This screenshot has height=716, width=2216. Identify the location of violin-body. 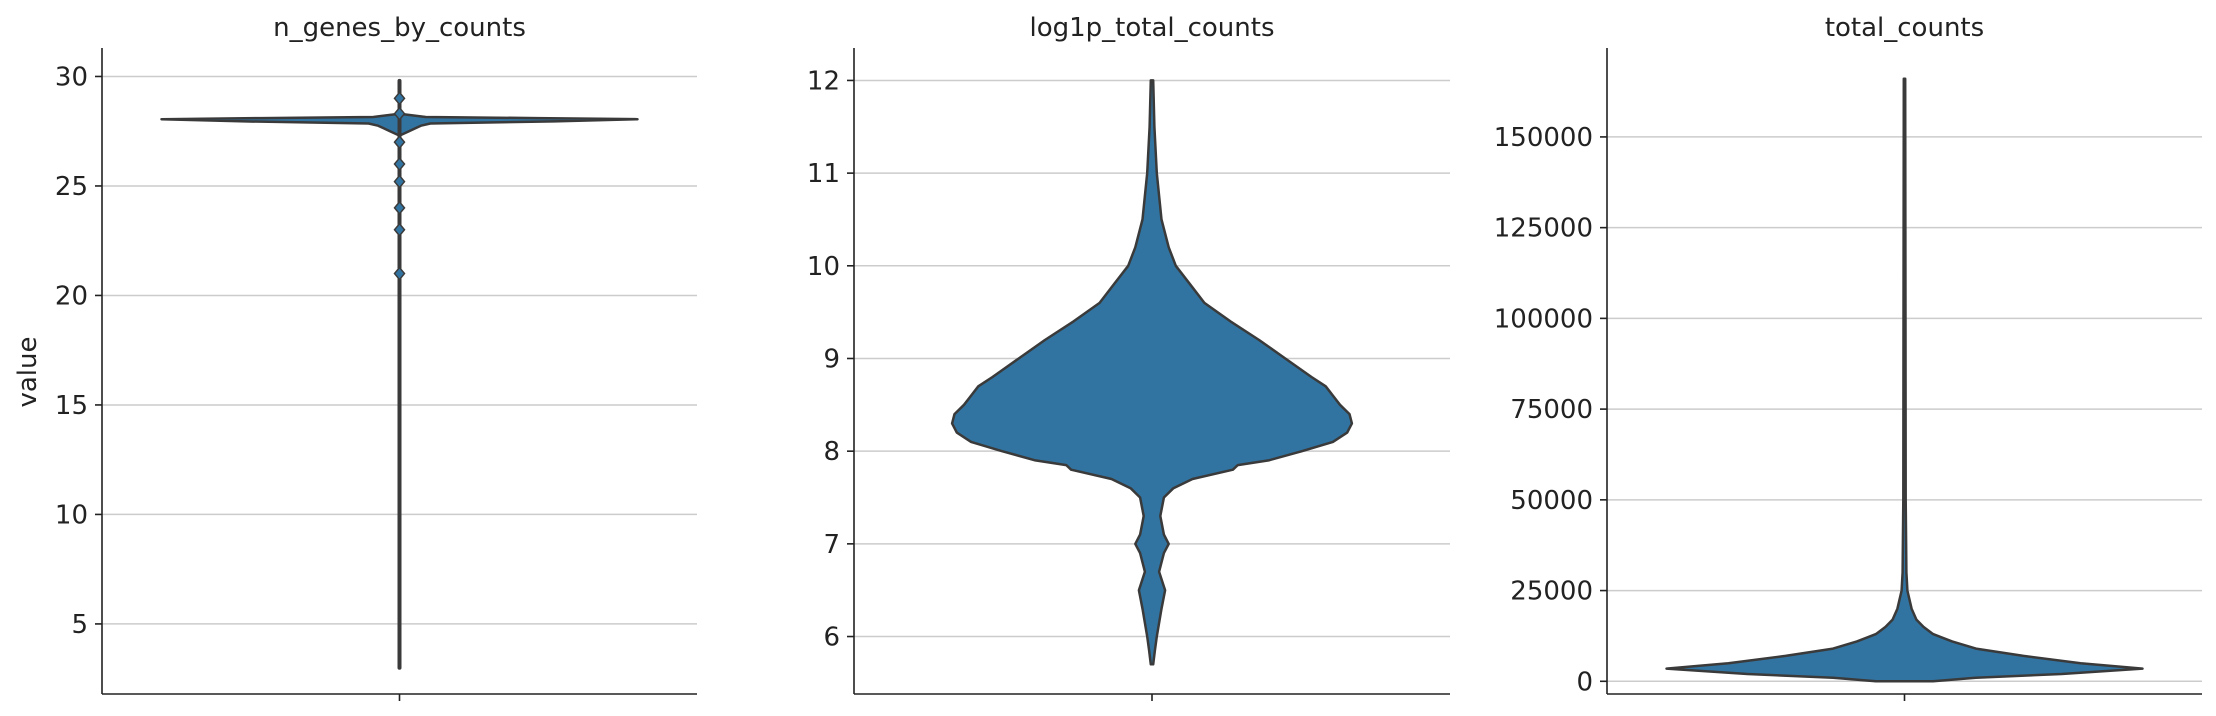
(1152, 372).